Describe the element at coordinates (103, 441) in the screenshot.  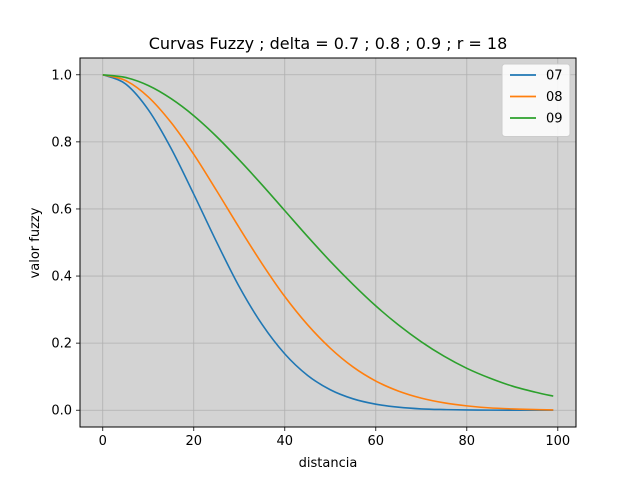
I see `x-tick-label: 0` at that location.